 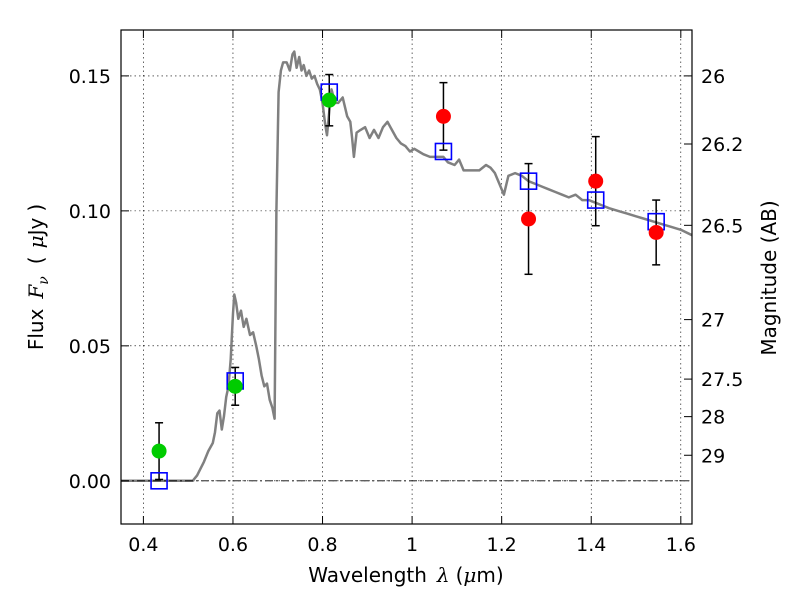 What do you see at coordinates (713, 418) in the screenshot?
I see `right-tick-label: 28` at bounding box center [713, 418].